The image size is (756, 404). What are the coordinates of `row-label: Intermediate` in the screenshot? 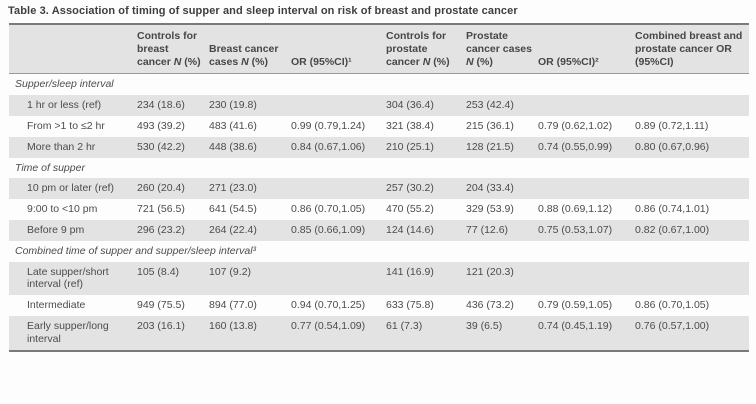 It's located at (56, 305).